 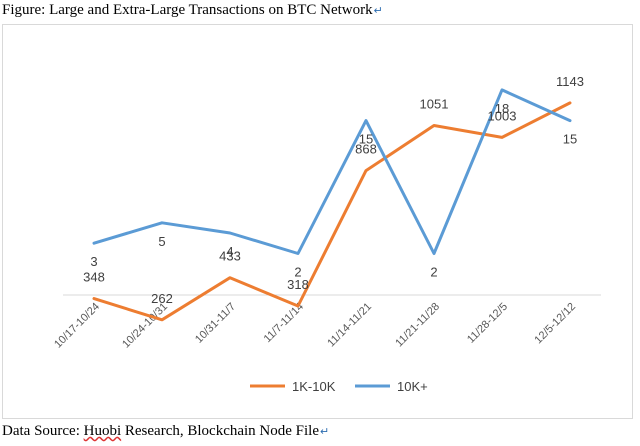 I want to click on data-label: 1003, so click(x=502, y=115).